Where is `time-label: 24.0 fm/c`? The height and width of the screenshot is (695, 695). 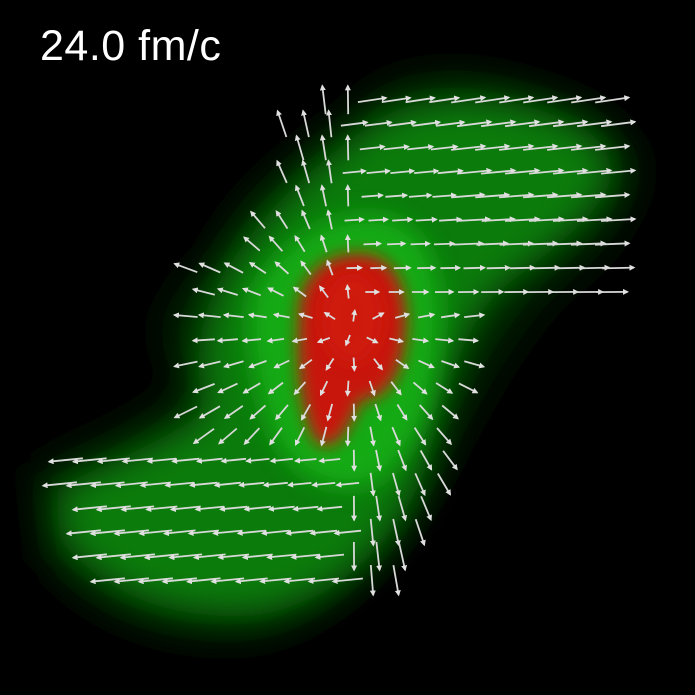
time-label: 24.0 fm/c is located at coordinates (131, 46).